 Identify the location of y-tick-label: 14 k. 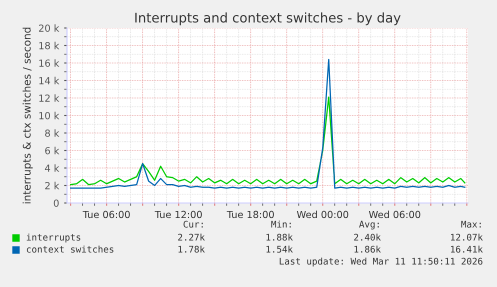
(49, 80).